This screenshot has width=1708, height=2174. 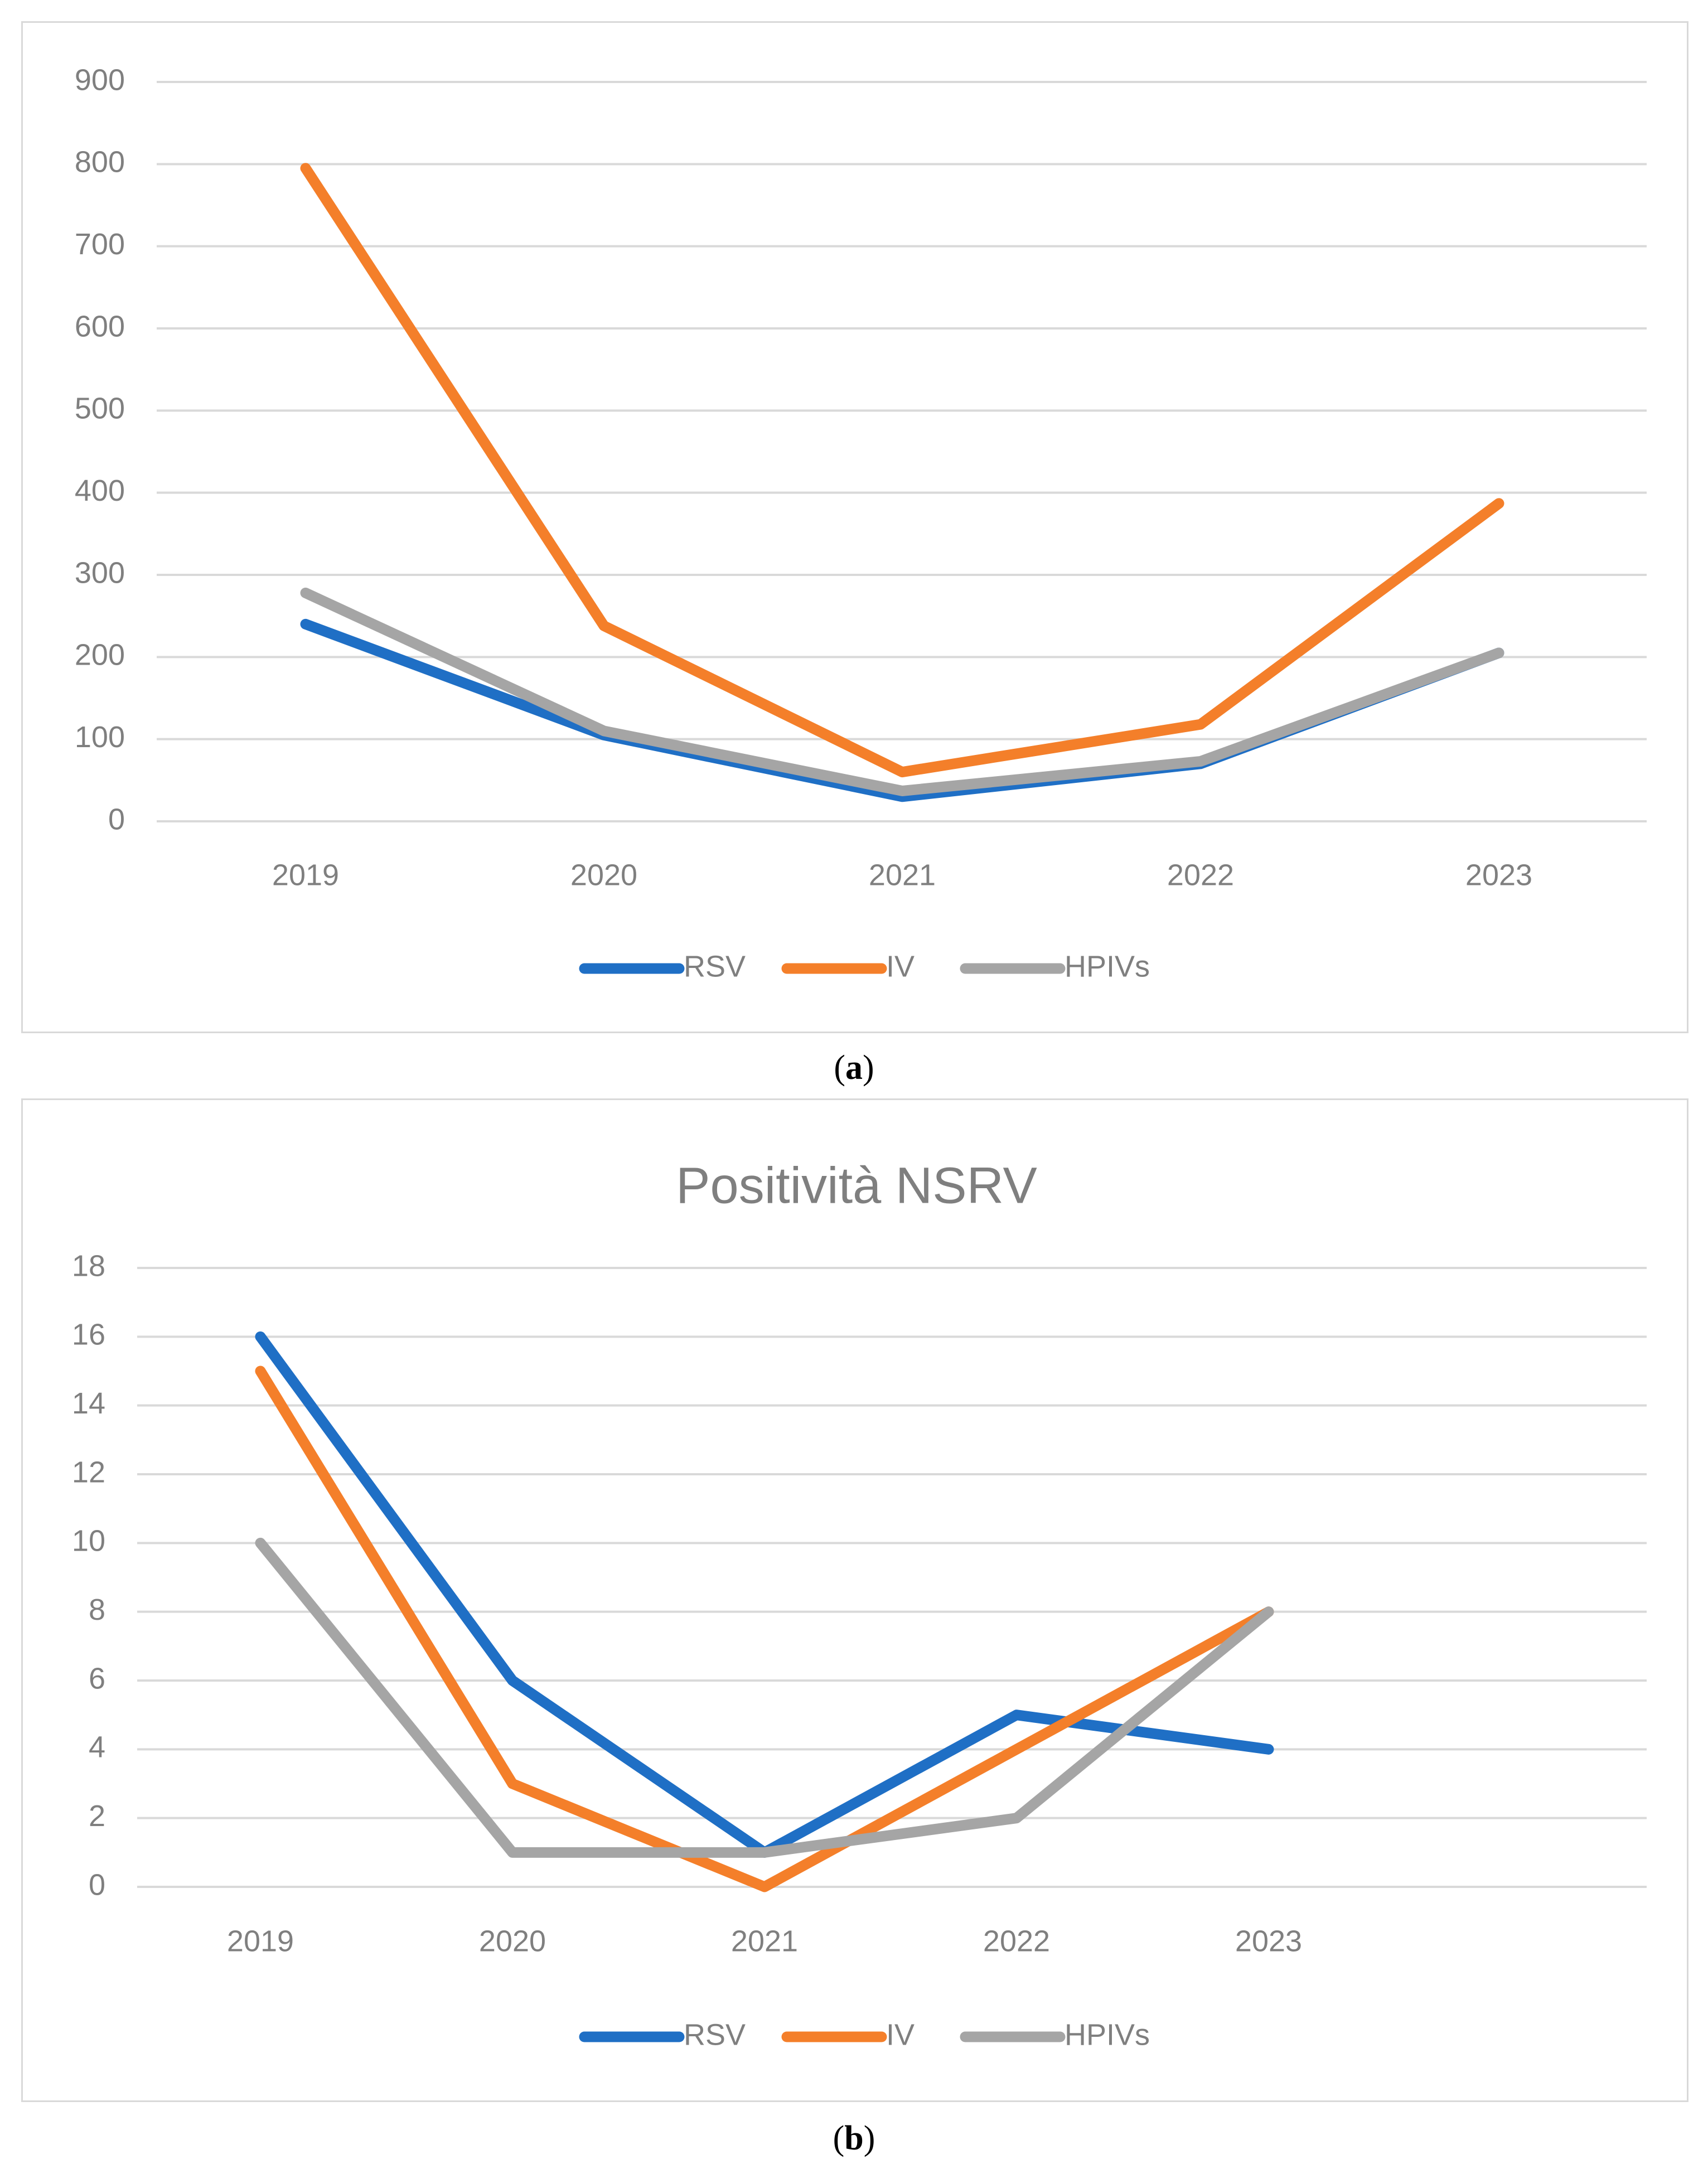 I want to click on y-tick-label: 400, so click(x=100, y=490).